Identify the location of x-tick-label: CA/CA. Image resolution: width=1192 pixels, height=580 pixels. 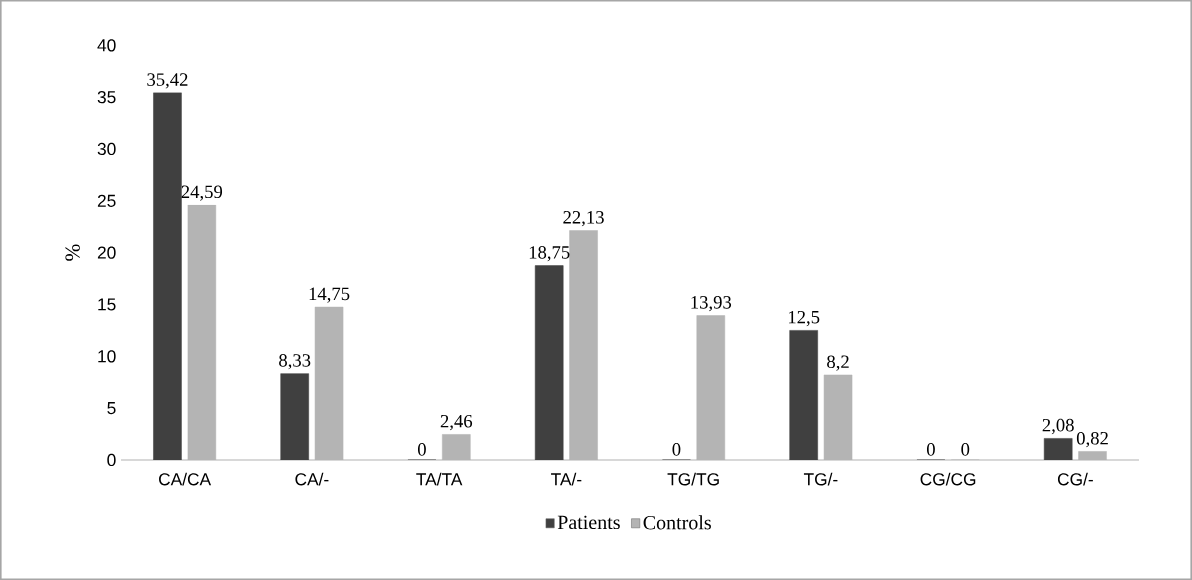
(185, 479).